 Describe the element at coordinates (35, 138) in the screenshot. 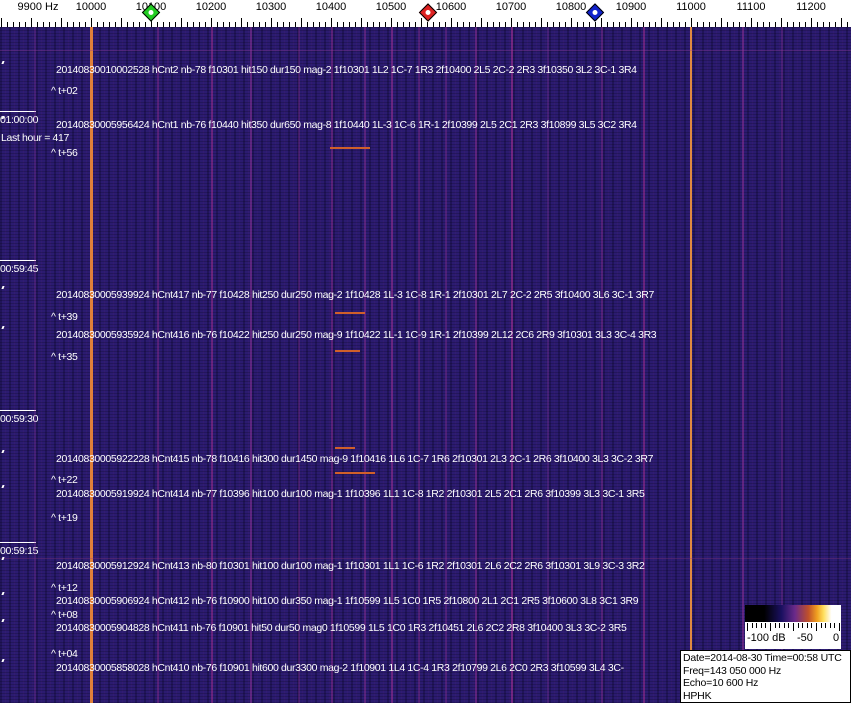

I see `last-hour-count: Last hour = 417` at that location.